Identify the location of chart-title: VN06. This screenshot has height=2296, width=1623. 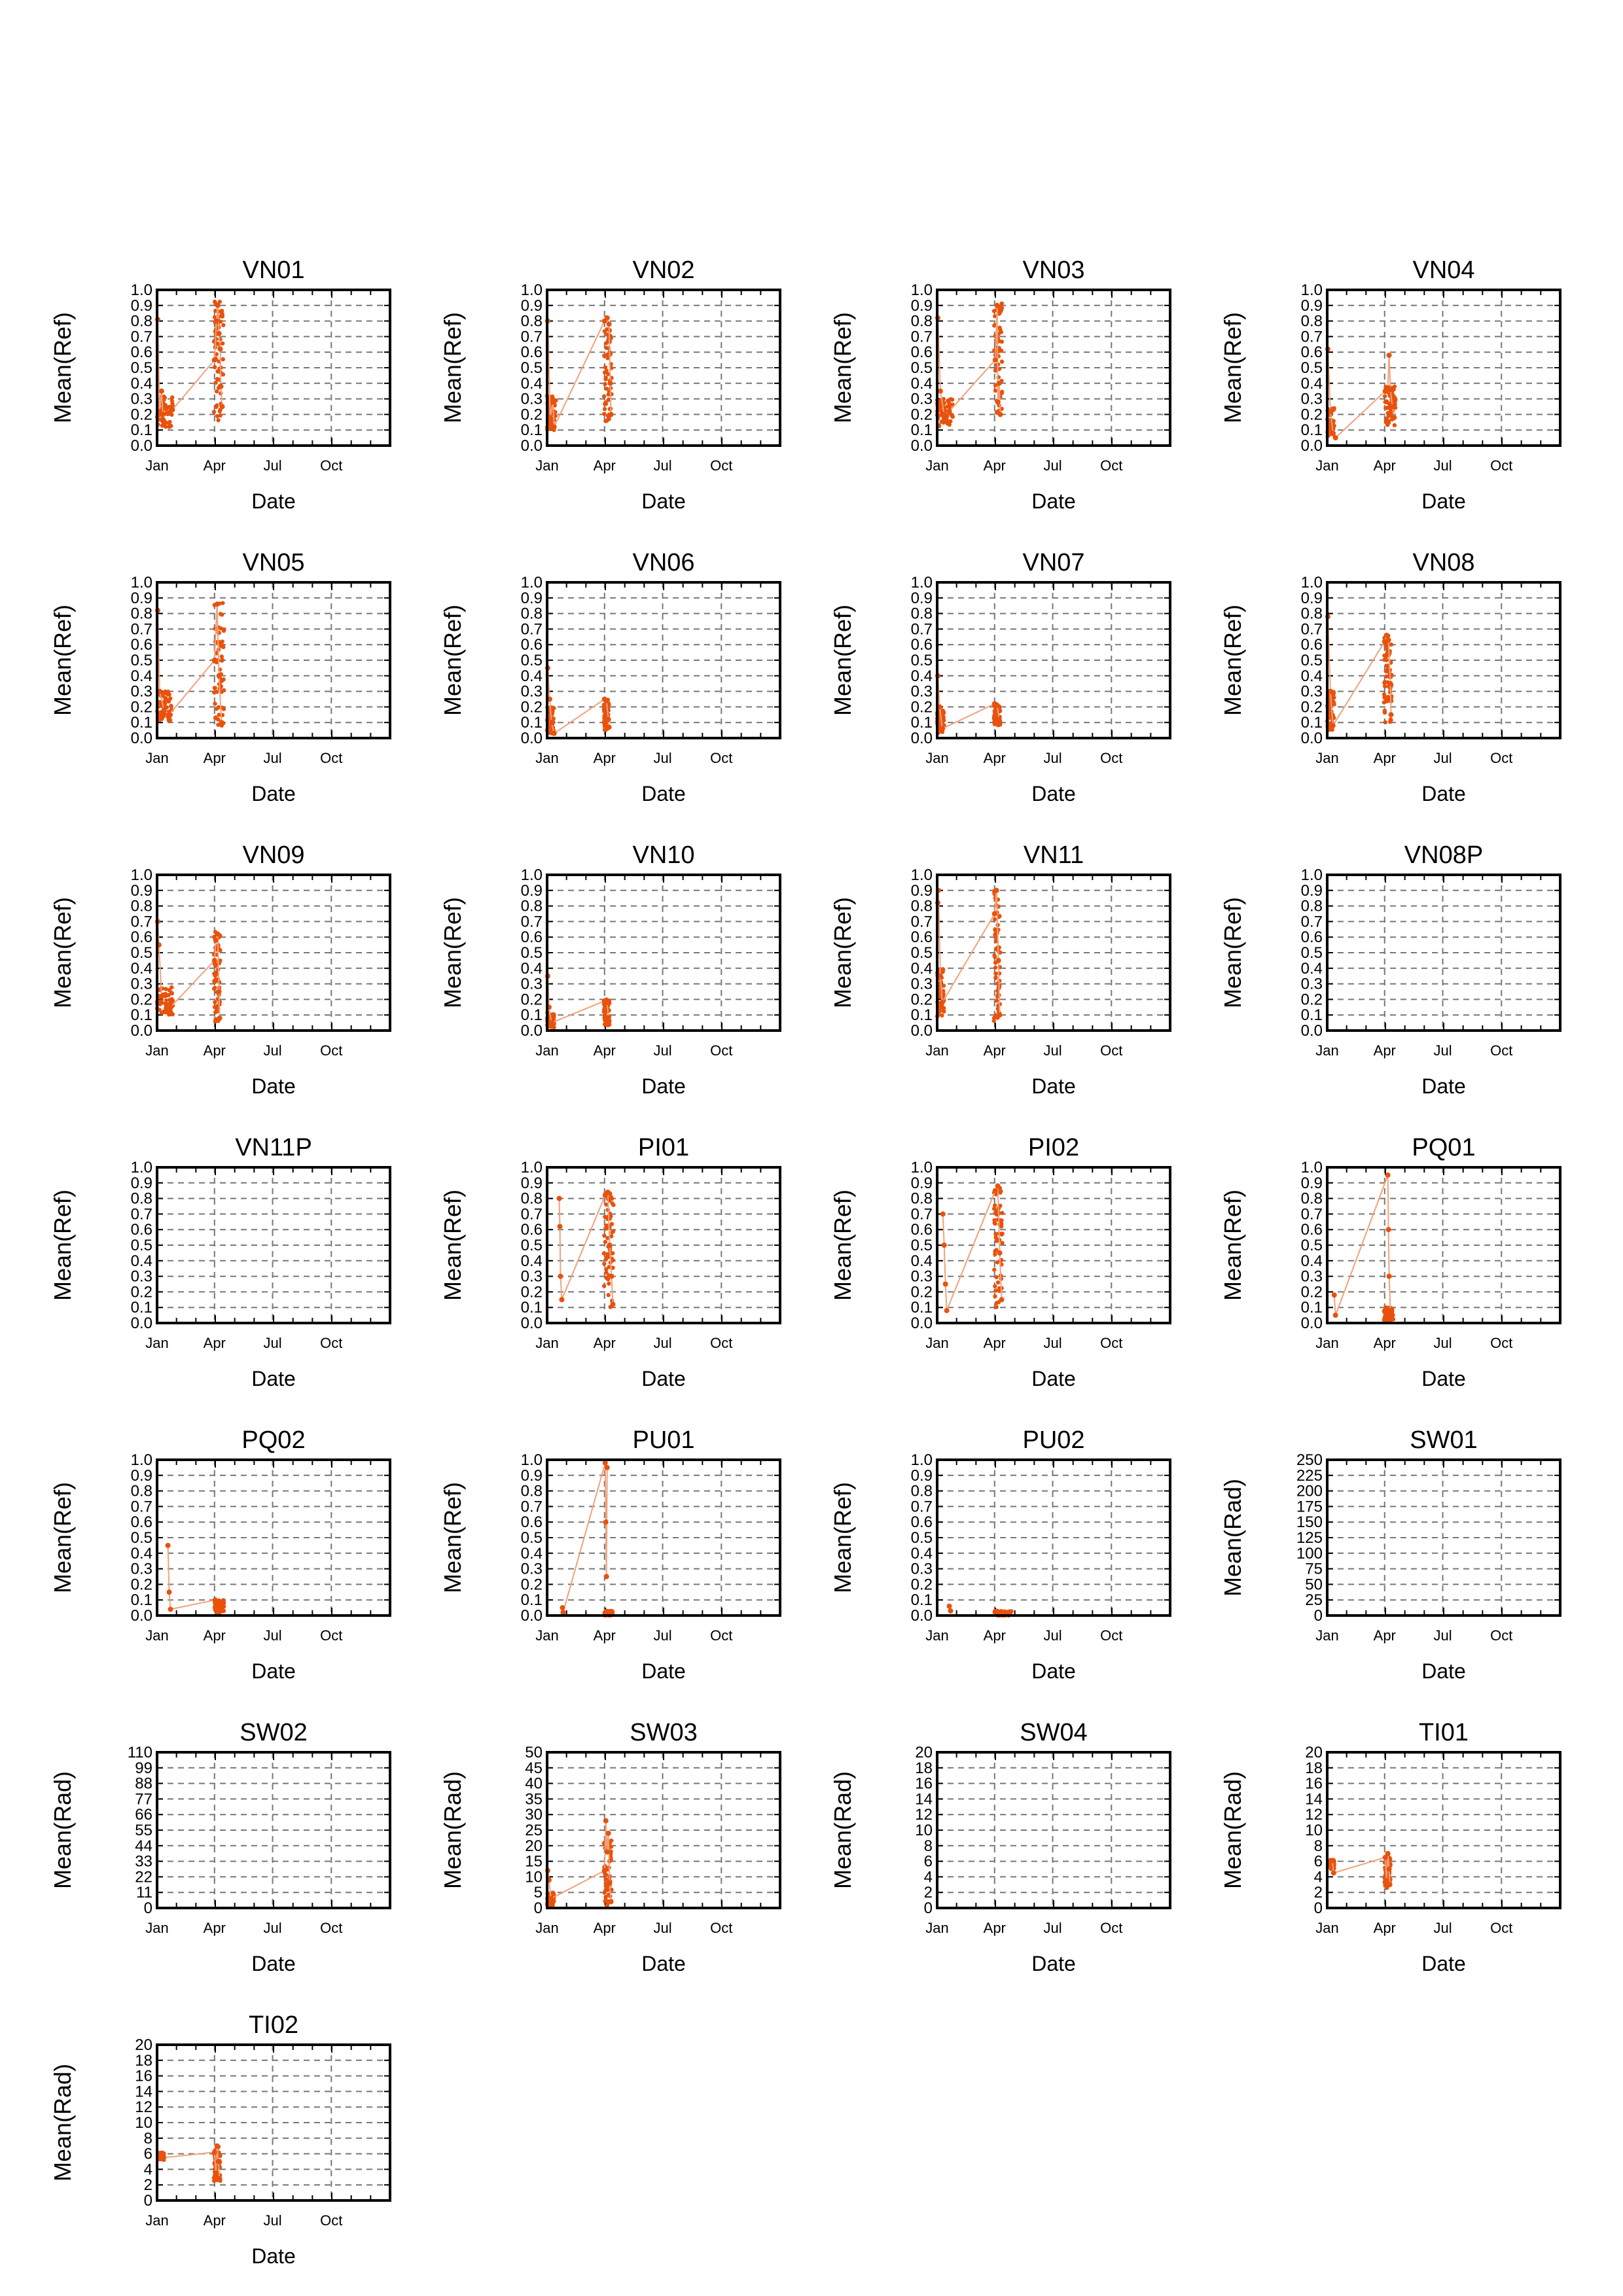
(663, 563).